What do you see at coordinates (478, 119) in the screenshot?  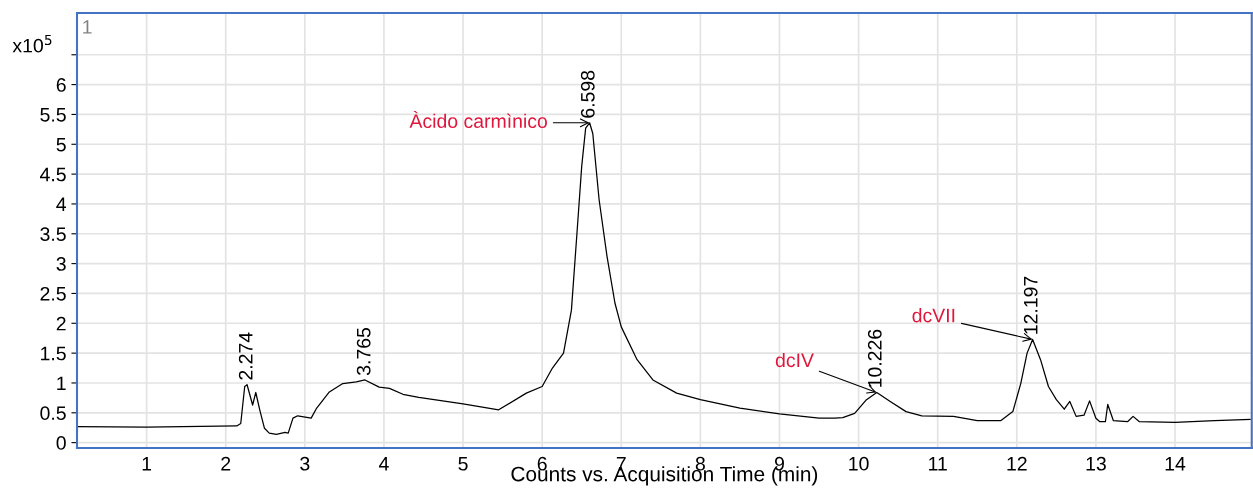 I see `annotation: Àcido carmìnico` at bounding box center [478, 119].